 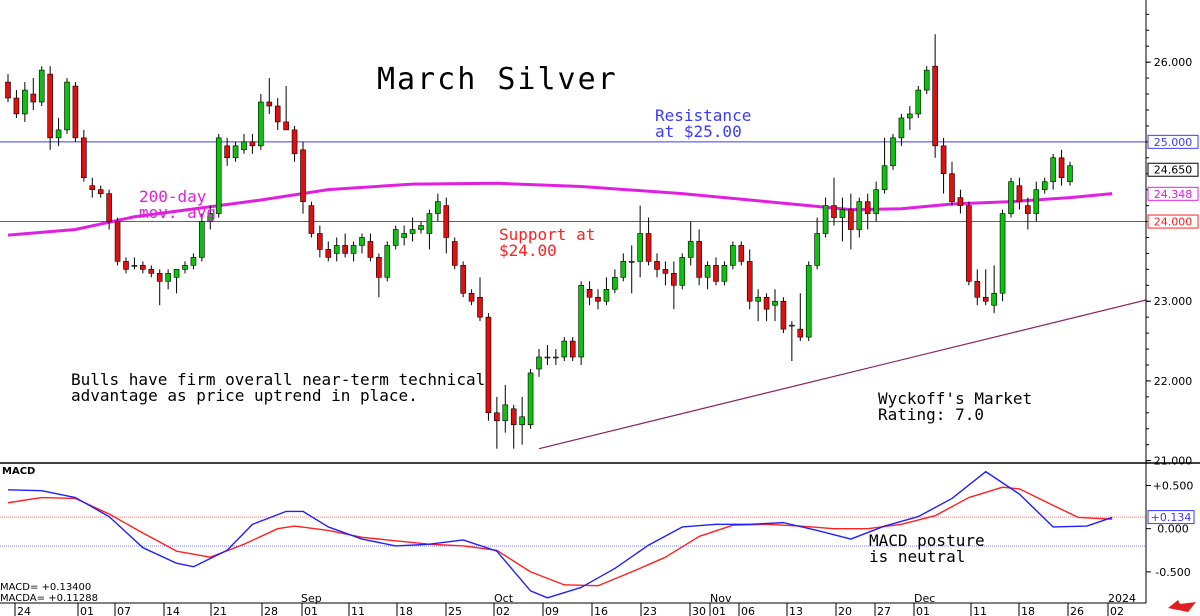 What do you see at coordinates (1173, 170) in the screenshot?
I see `last-price-label: 24.650` at bounding box center [1173, 170].